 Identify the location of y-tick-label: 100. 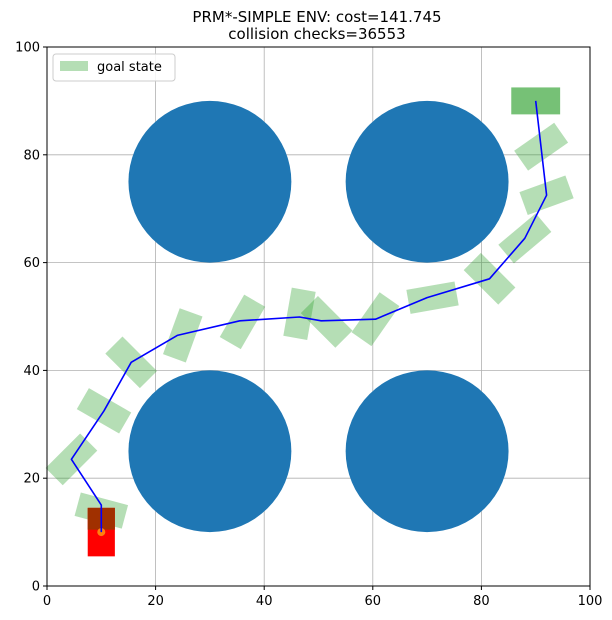
(27, 48).